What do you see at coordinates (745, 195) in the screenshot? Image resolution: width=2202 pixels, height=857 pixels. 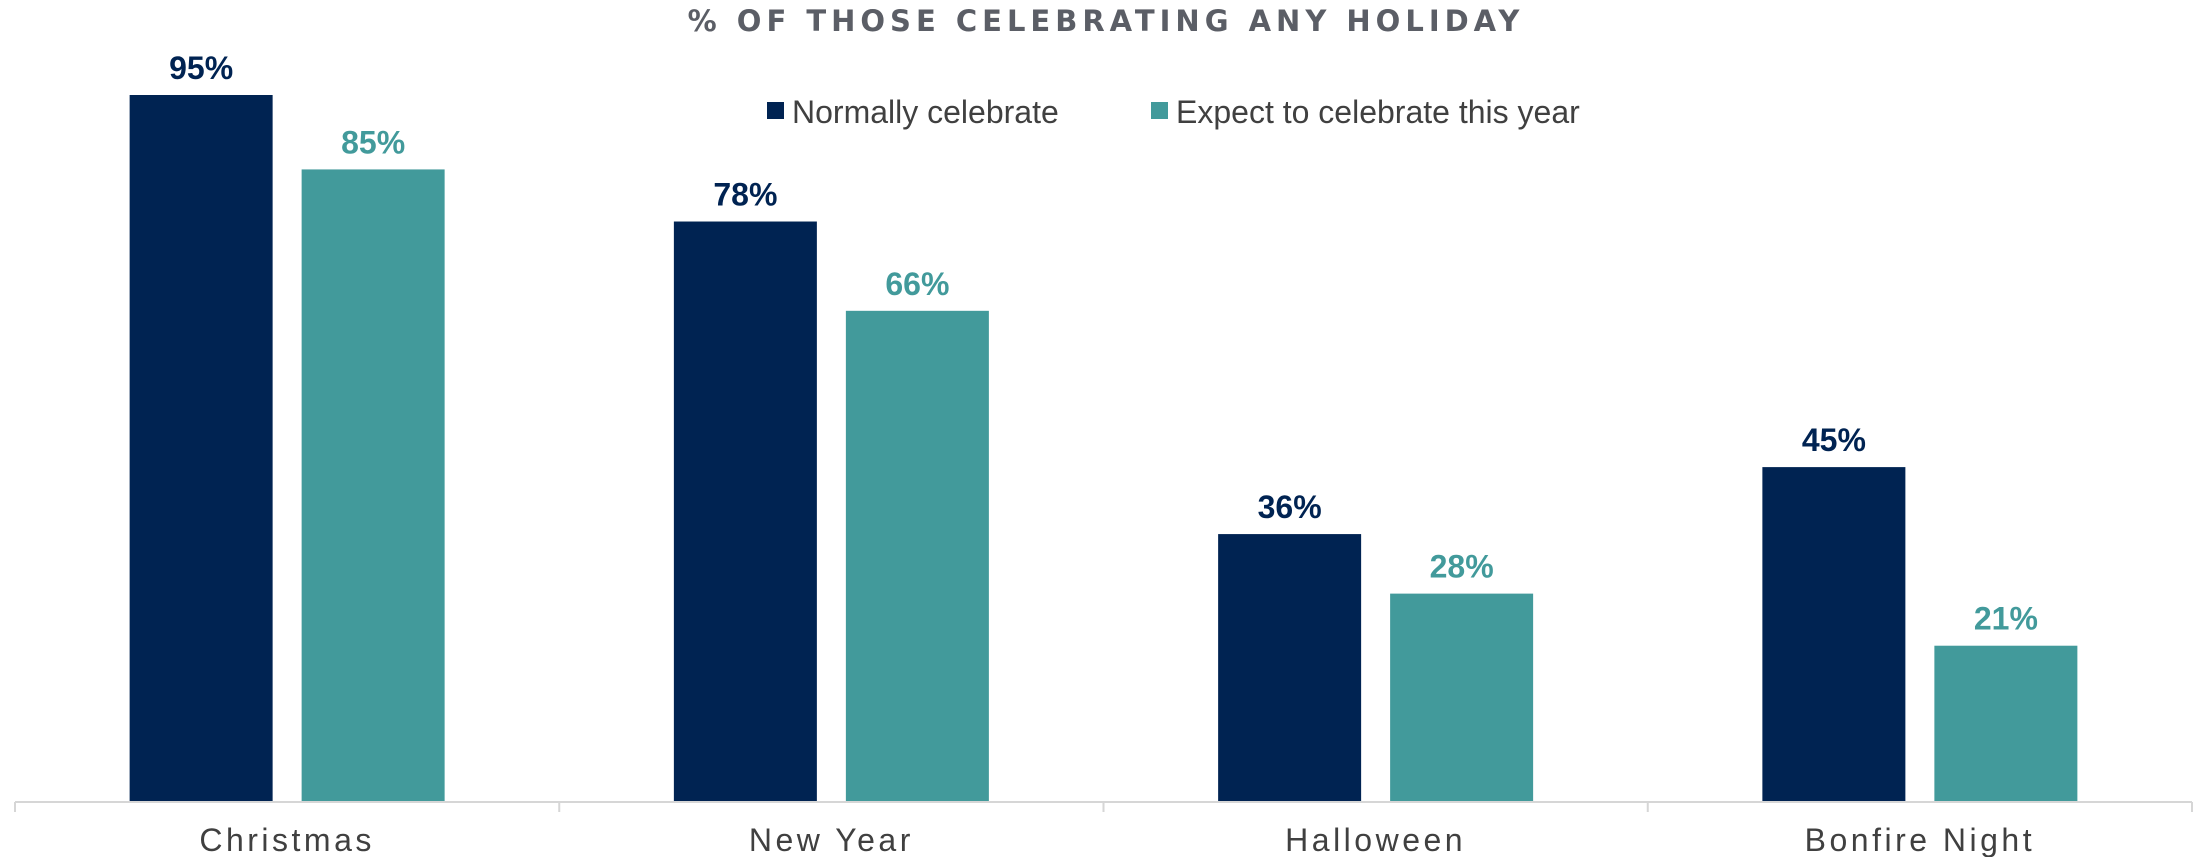 I see `data-label-new-year-normally-celebrate: 78%` at bounding box center [745, 195].